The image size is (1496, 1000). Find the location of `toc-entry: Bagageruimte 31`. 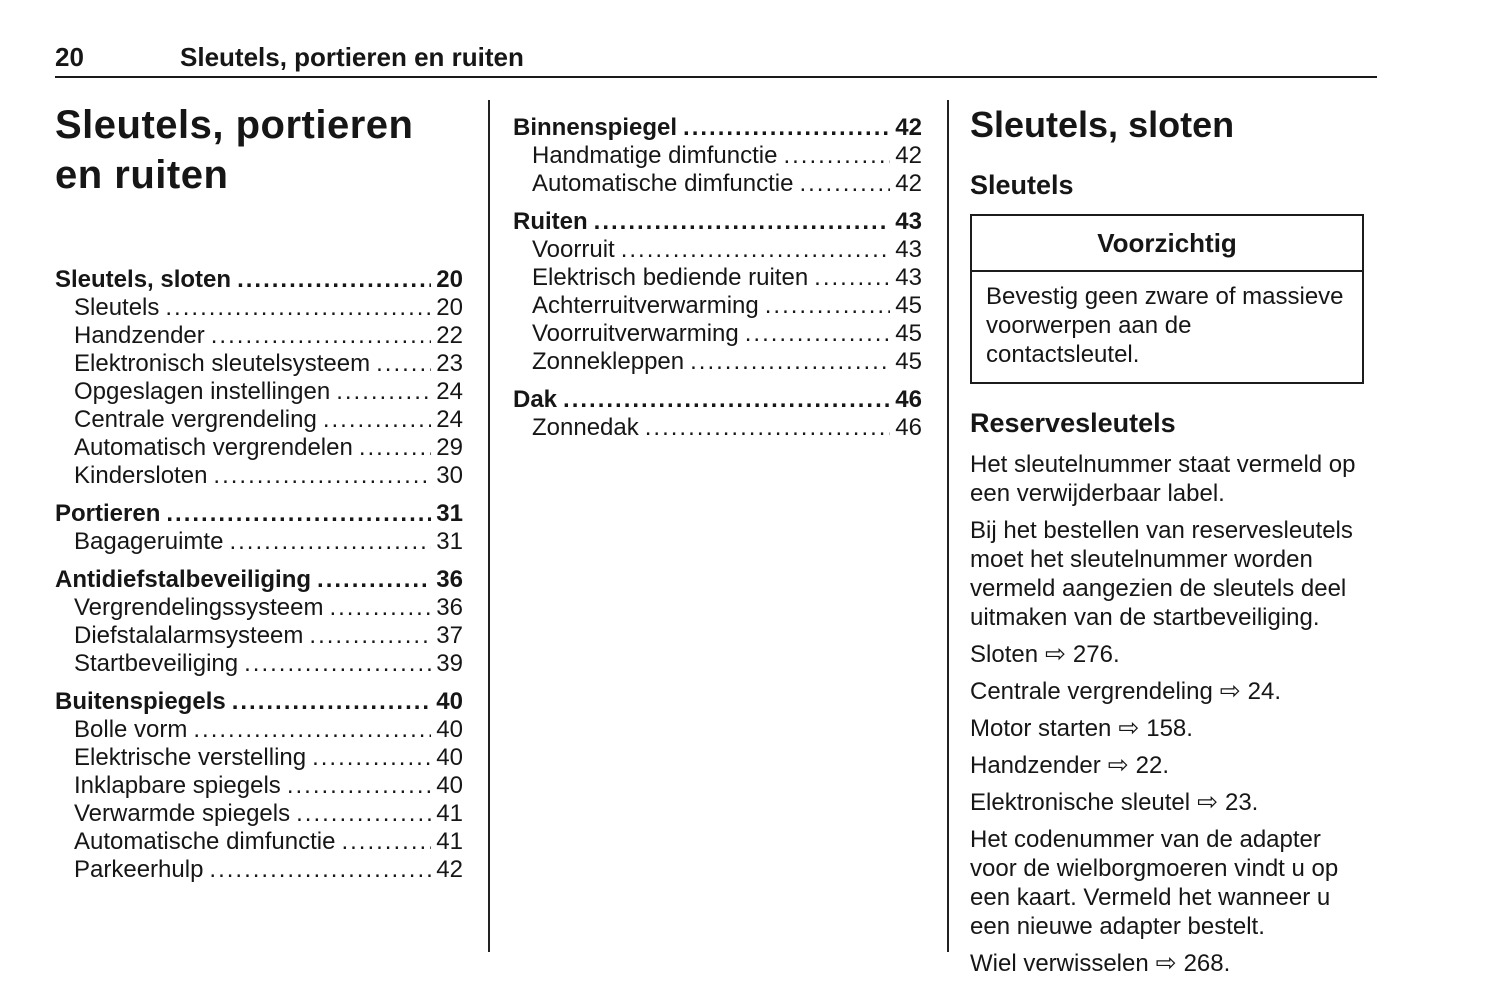

toc-entry: Bagageruimte 31 is located at coordinates (259, 542).